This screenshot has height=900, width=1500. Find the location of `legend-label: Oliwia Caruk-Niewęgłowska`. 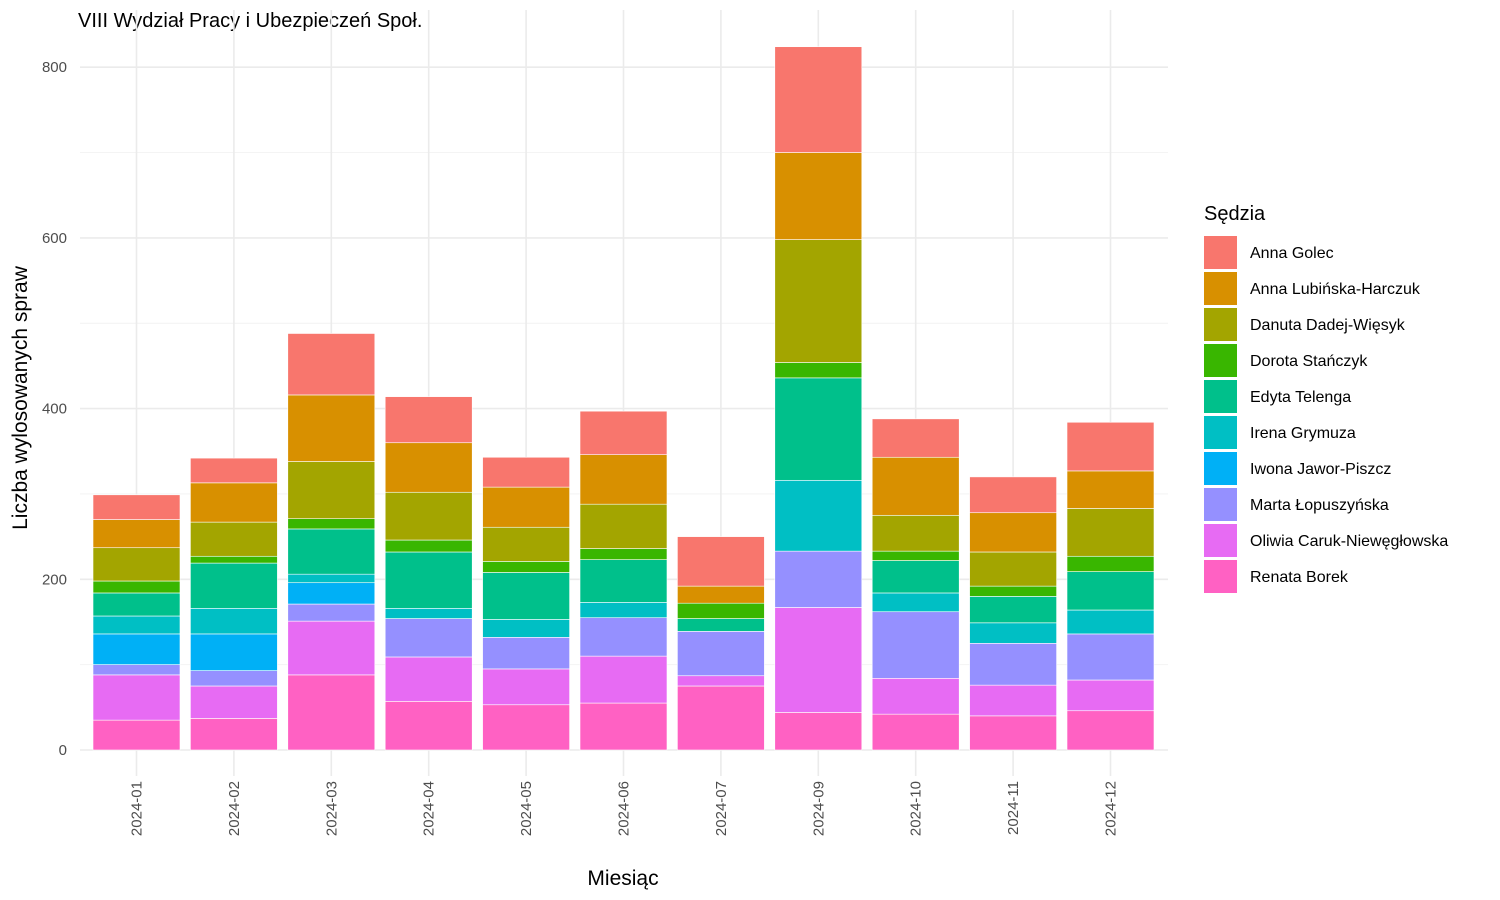

legend-label: Oliwia Caruk-Niewęgłowska is located at coordinates (1349, 541).